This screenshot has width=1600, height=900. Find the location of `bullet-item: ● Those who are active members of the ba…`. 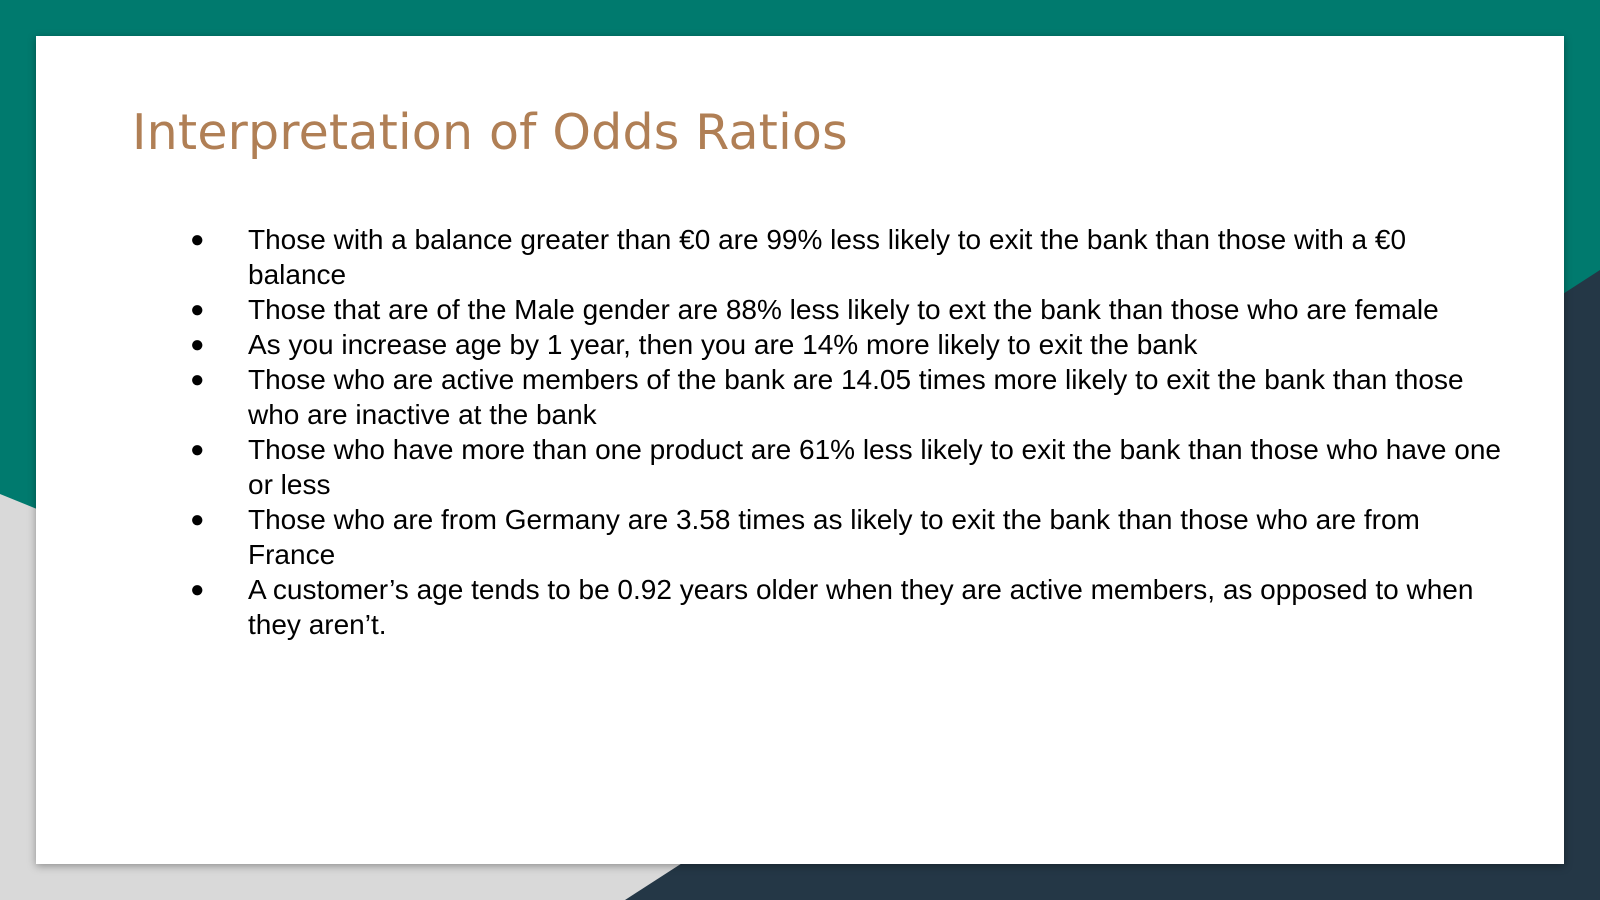

bullet-item: ● Those who are active members of the ba… is located at coordinates (833, 397).